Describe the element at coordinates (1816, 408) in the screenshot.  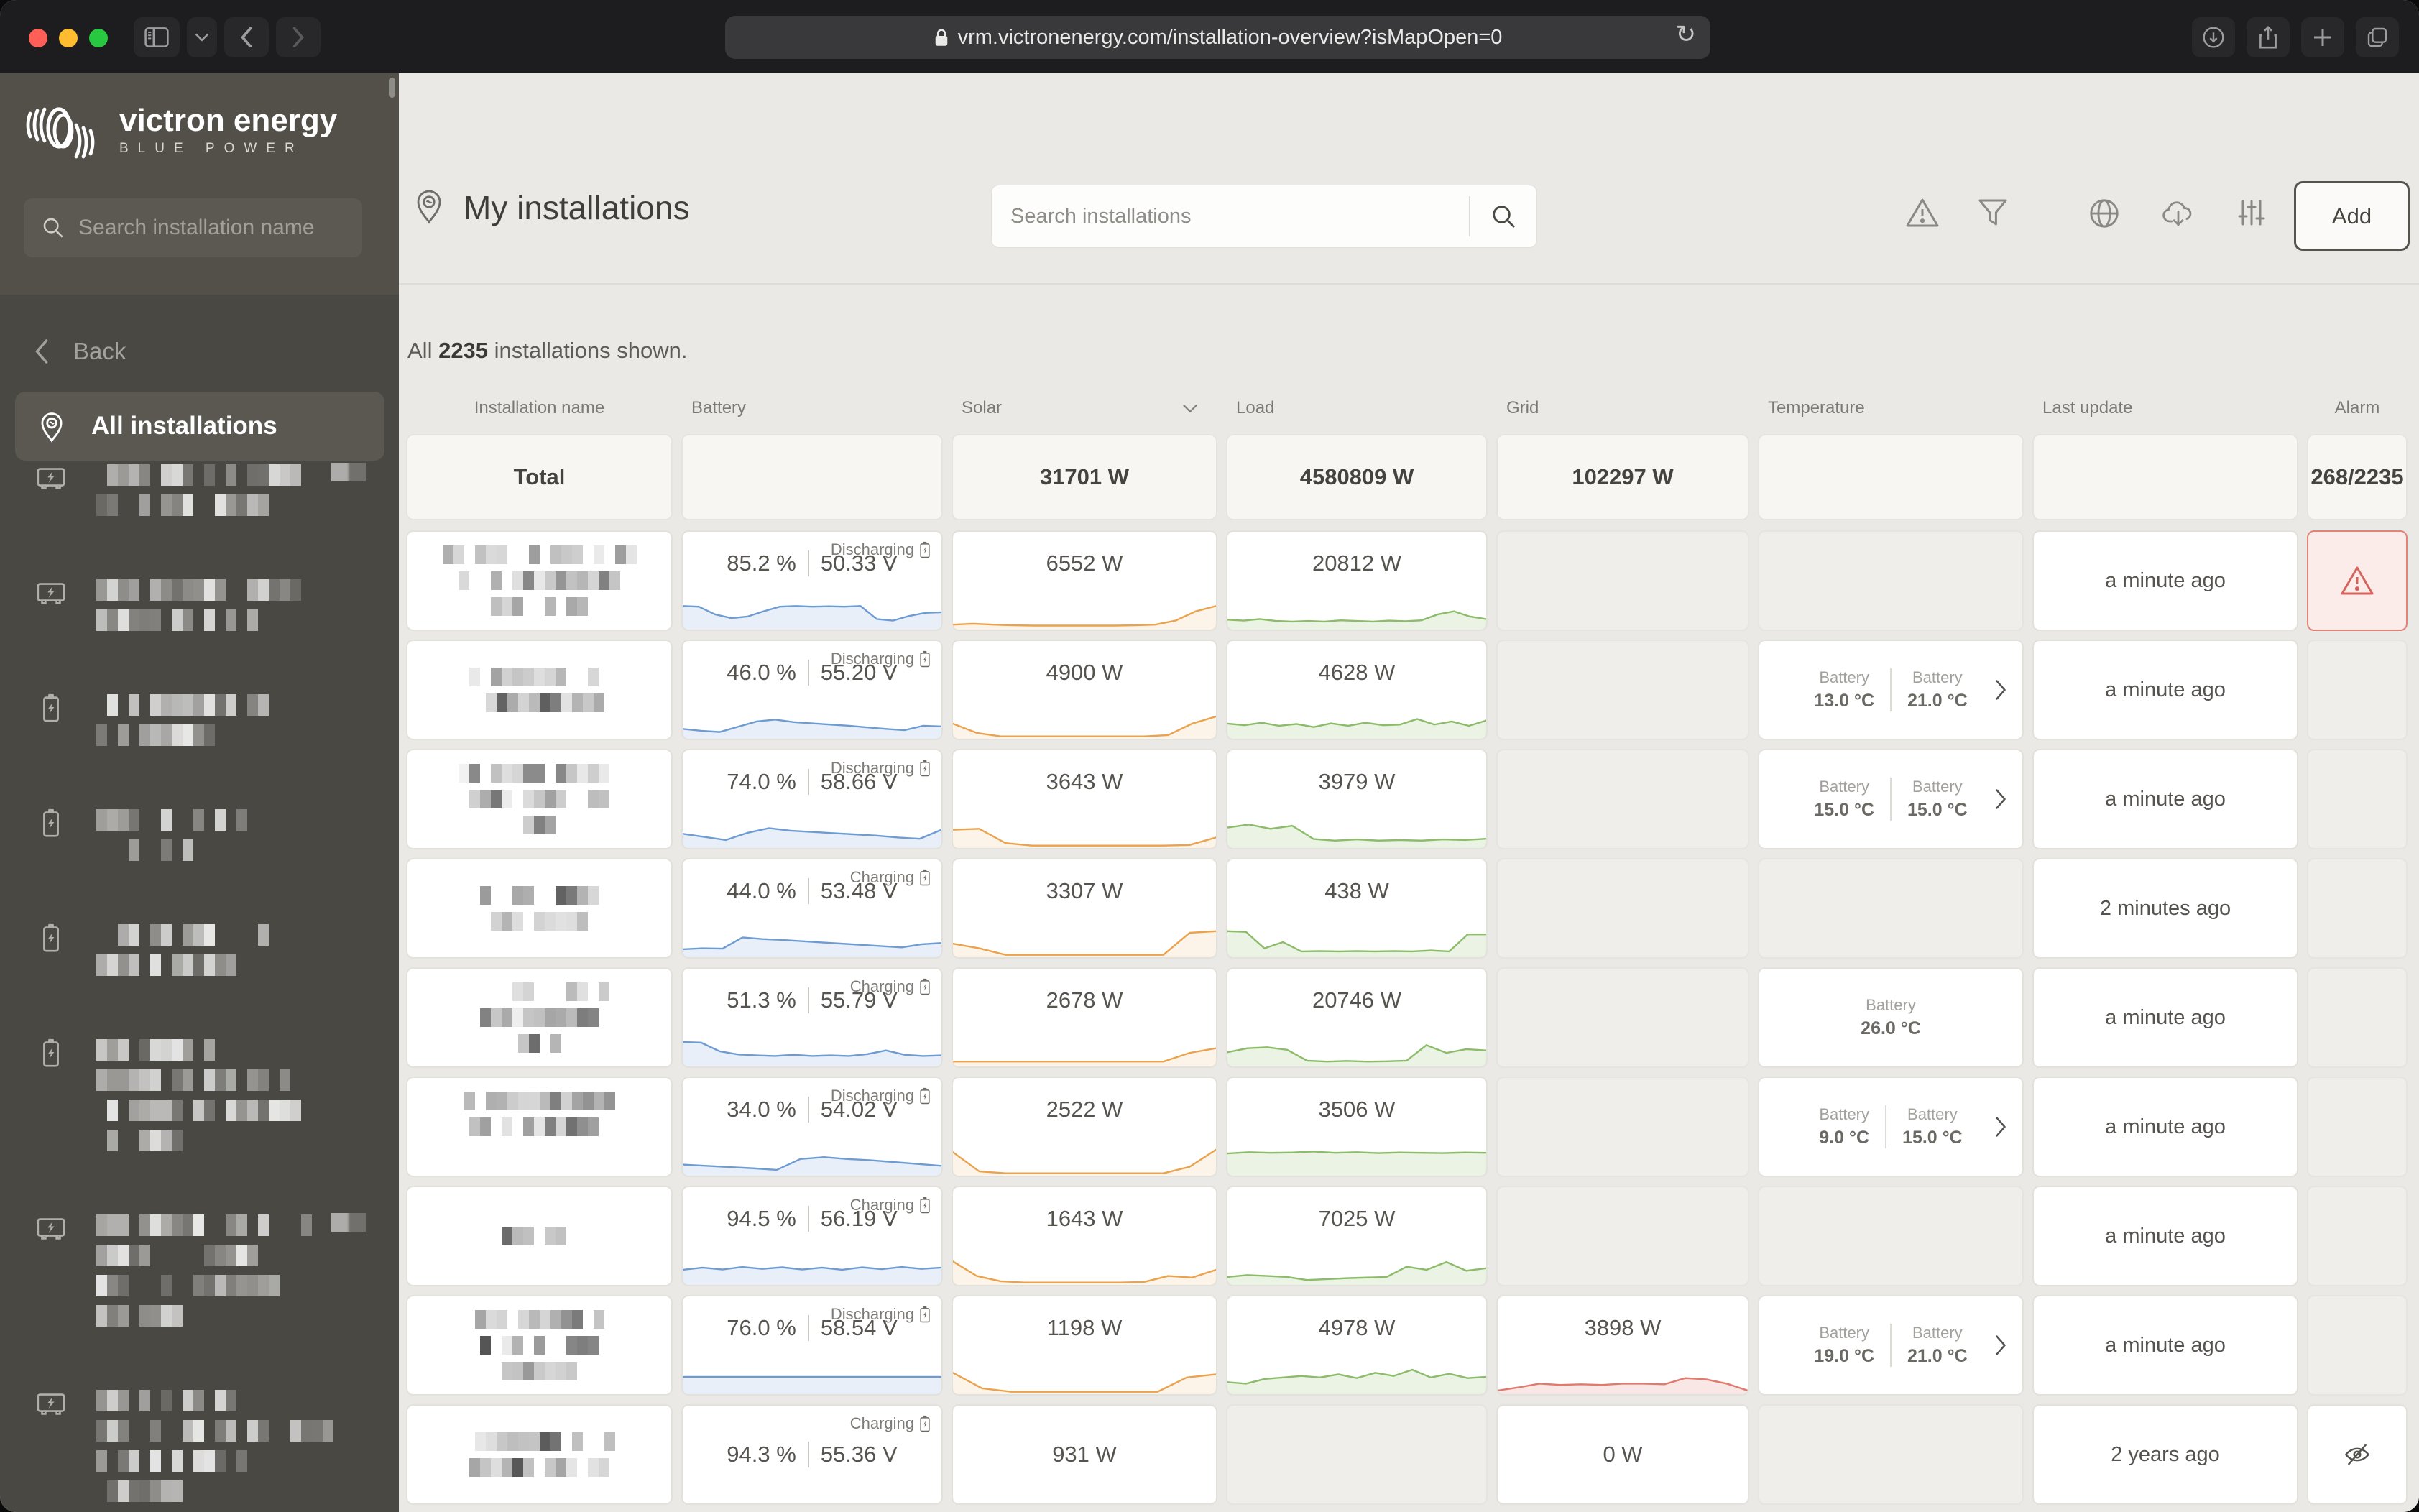
I see `column-header-temperature: Temperature` at that location.